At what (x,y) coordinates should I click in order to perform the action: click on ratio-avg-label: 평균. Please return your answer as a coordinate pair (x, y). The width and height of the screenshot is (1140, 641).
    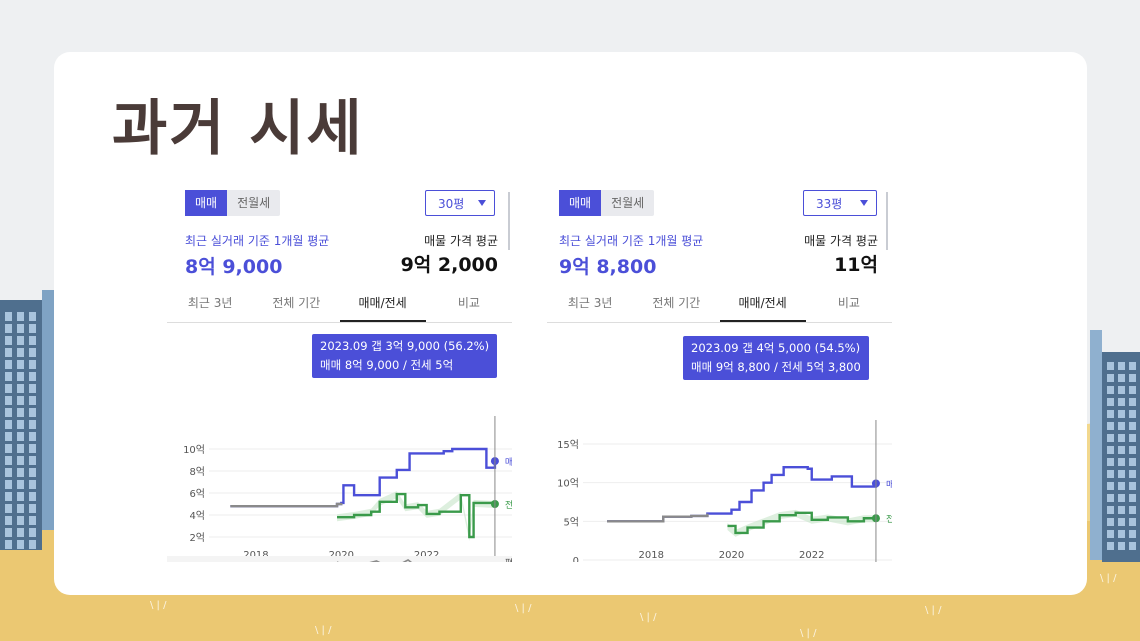
    Looking at the image, I should click on (508, 560).